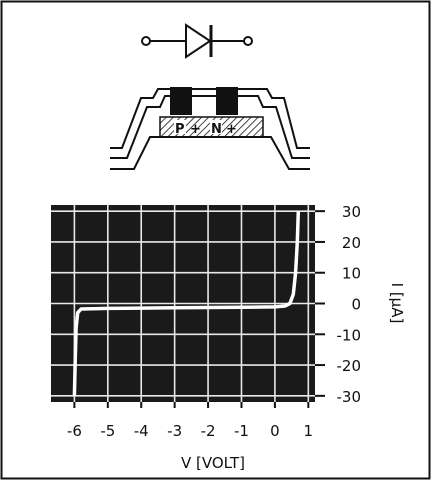 The height and width of the screenshot is (481, 433). Describe the element at coordinates (190, 421) in the screenshot. I see `x-ticks: -6 -5 -4 -3 -2 -1 0 1` at that location.